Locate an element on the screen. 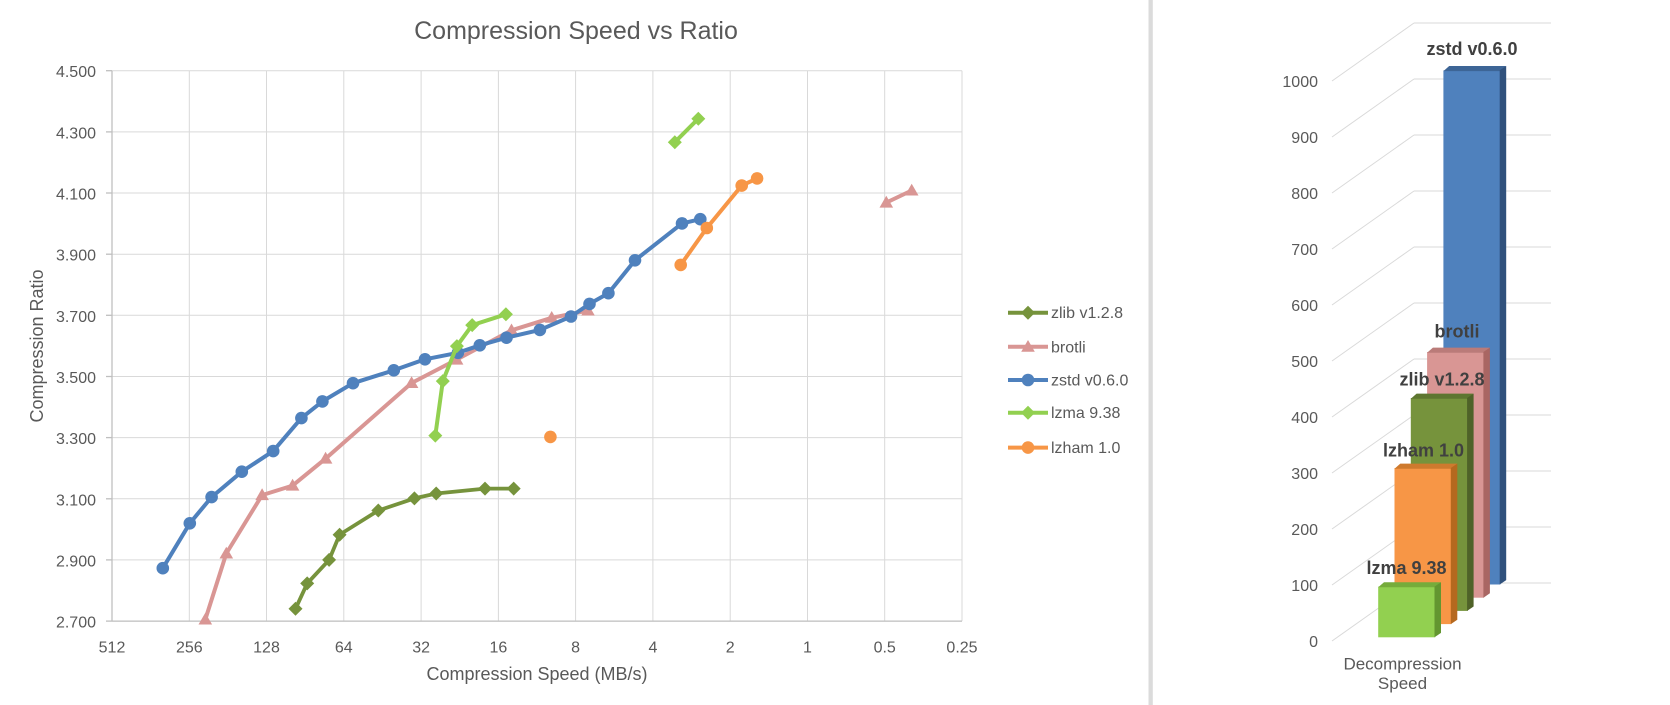 The image size is (1670, 705). svg-text: 600 is located at coordinates (1304, 306).